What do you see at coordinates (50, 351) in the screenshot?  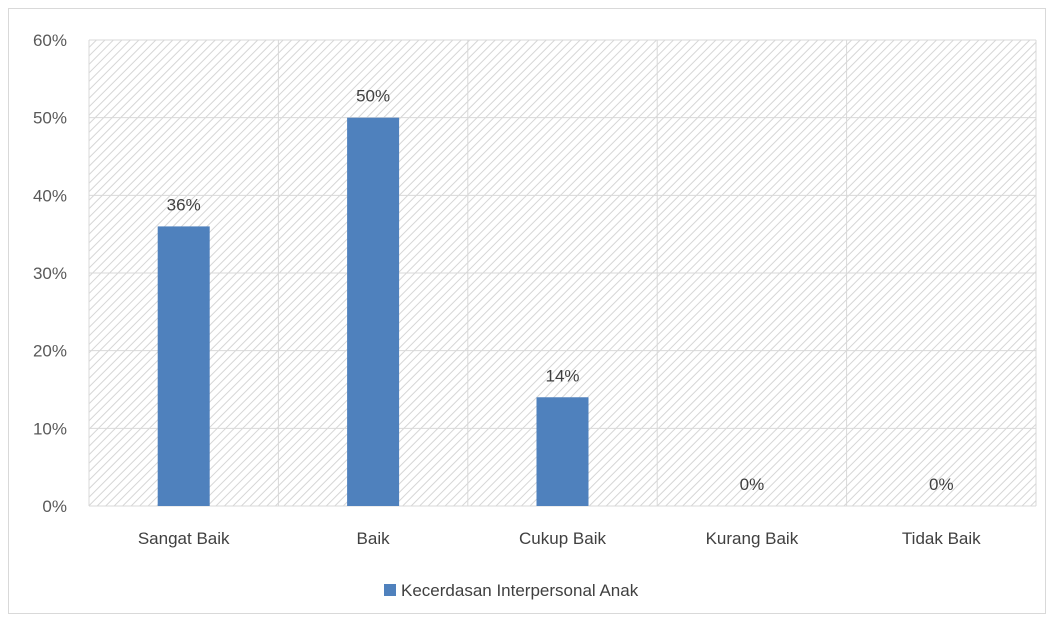 I see `y-tick-label: 20%` at bounding box center [50, 351].